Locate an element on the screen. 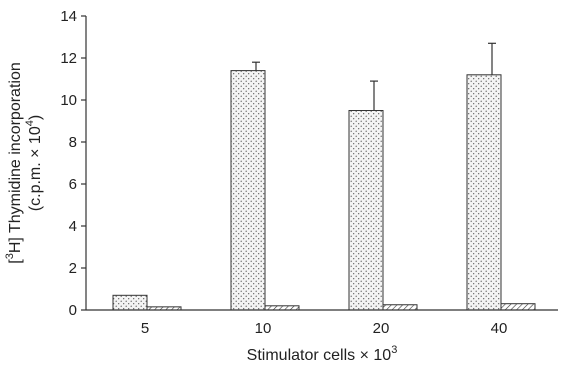 The width and height of the screenshot is (566, 376). x-axis-ticks: 5 10 20 40 is located at coordinates (324, 328).